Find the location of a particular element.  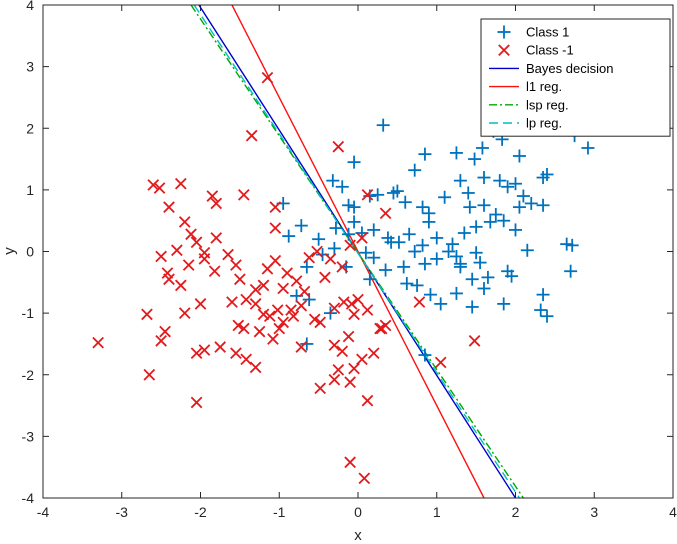

y-tick-label: 1 is located at coordinates (30, 190).